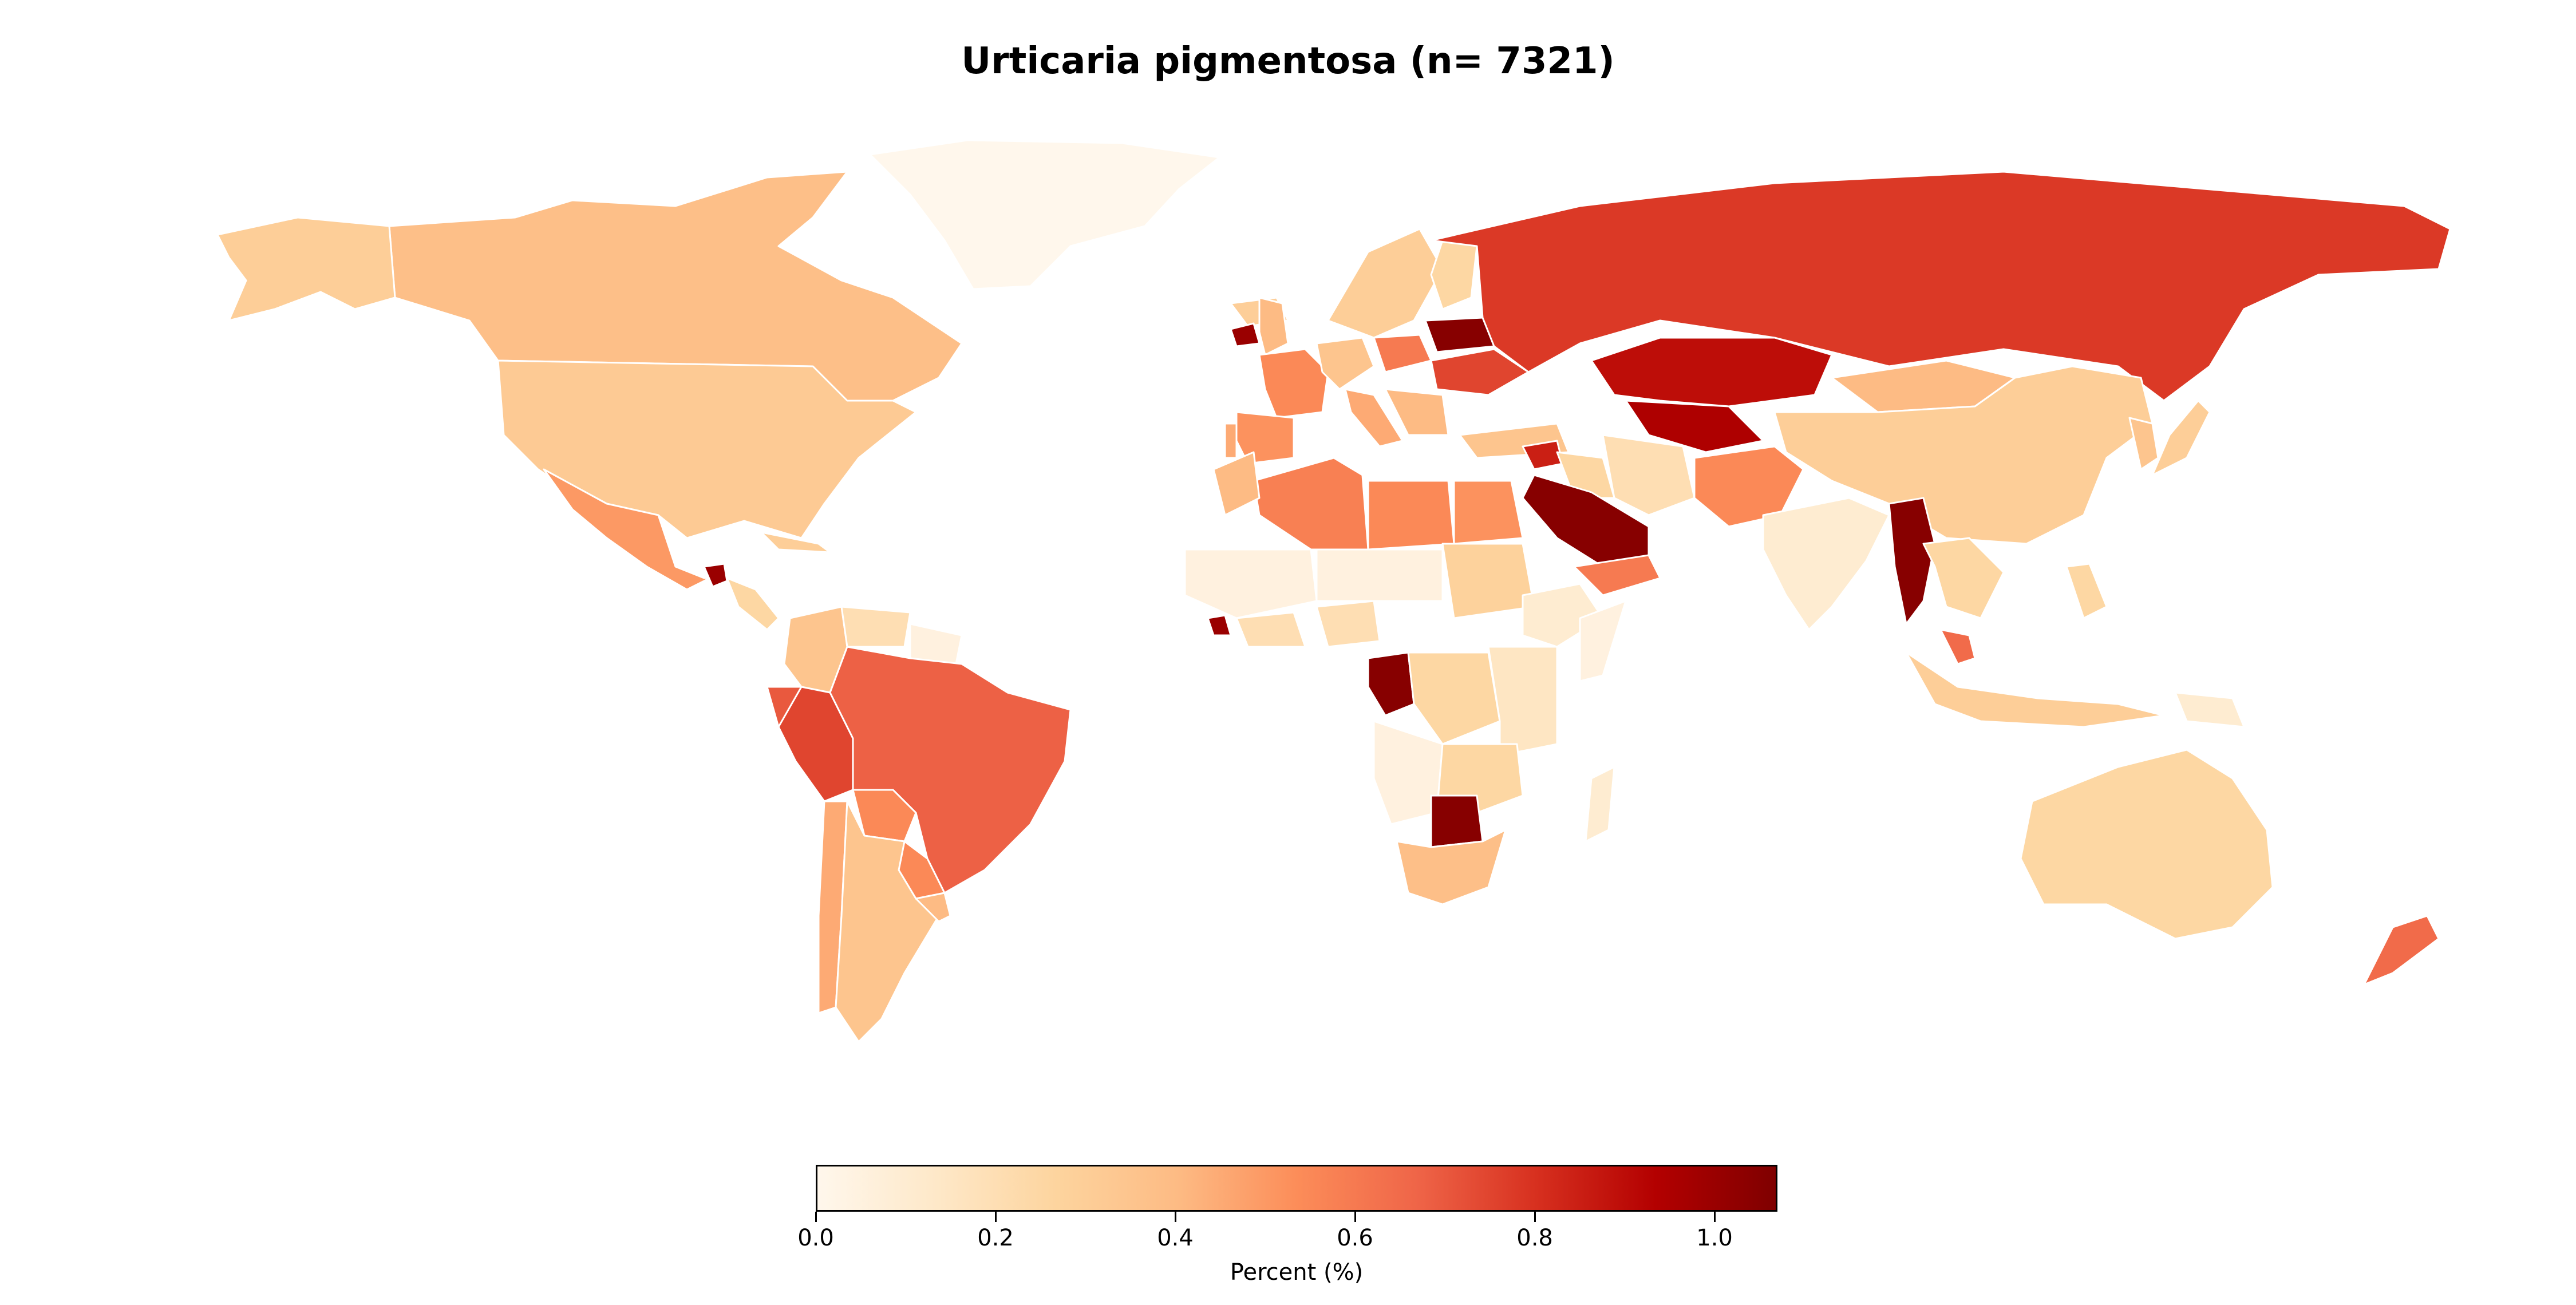 This screenshot has height=1305, width=2576. I want to click on region-angola, so click(1408, 772).